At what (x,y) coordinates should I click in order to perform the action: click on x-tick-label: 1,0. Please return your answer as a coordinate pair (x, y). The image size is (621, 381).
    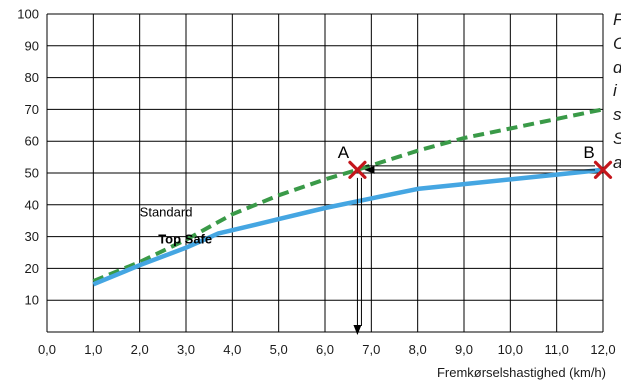
    Looking at the image, I should click on (93, 349).